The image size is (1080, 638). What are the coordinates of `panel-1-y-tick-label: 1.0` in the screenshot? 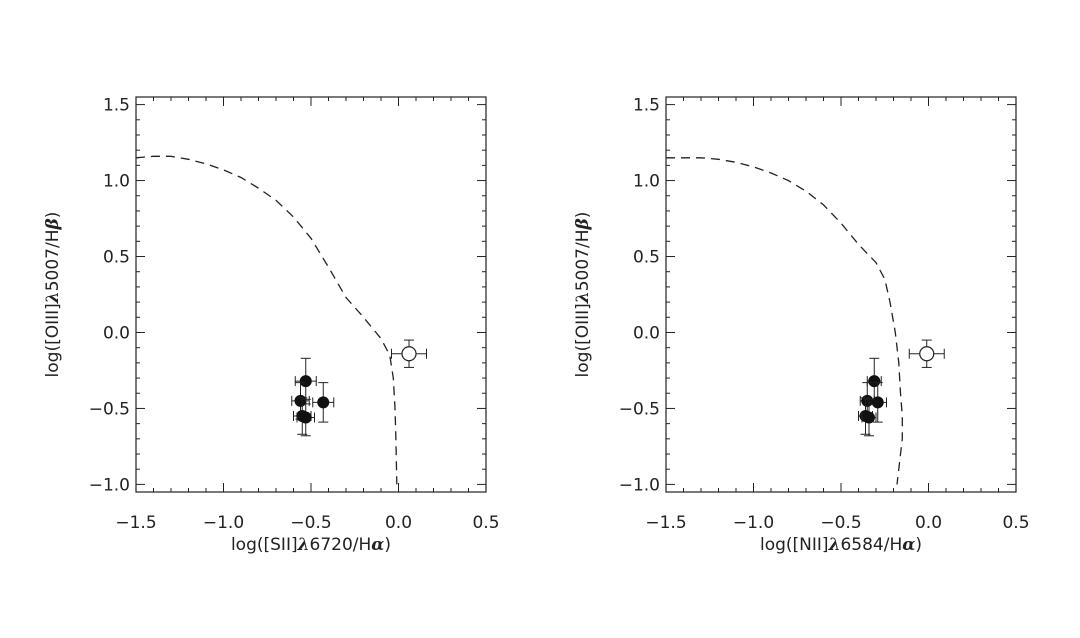 It's located at (646, 182).